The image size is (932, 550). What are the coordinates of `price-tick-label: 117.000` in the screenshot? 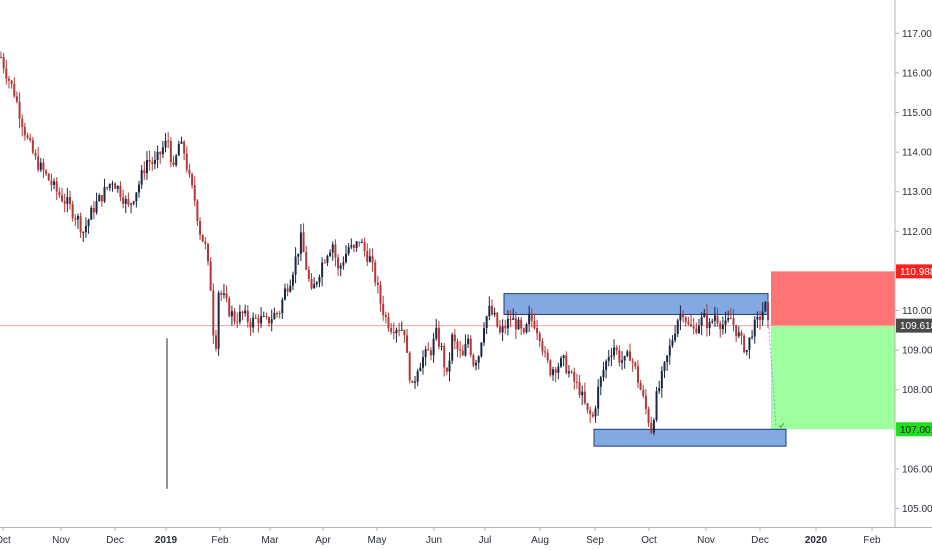 It's located at (917, 34).